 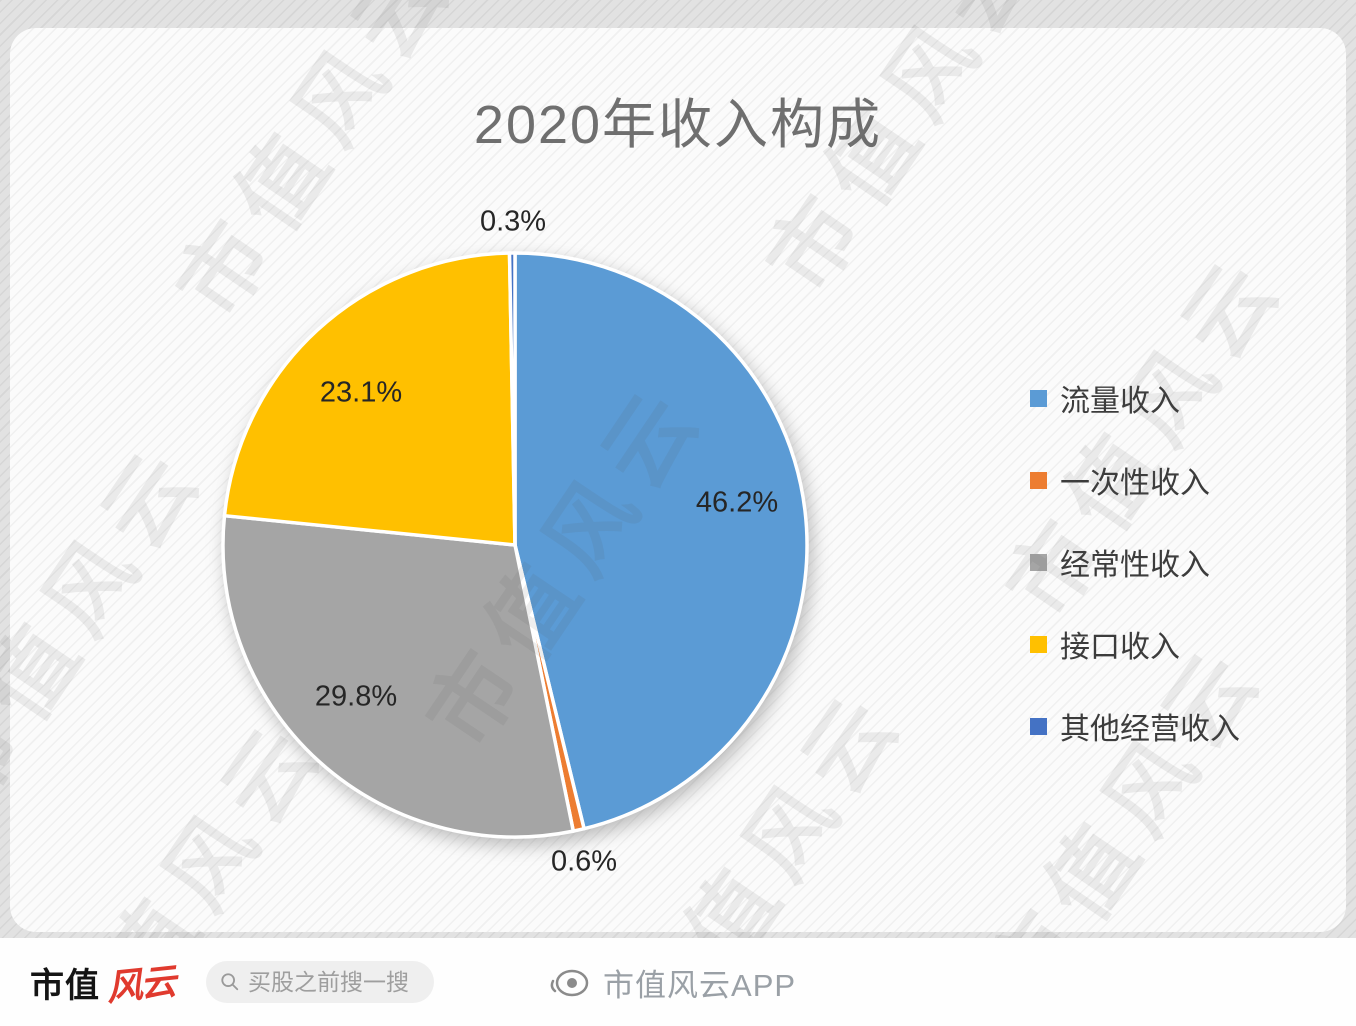 What do you see at coordinates (356, 696) in the screenshot?
I see `slice-label-recurring-revenue: 29.8%` at bounding box center [356, 696].